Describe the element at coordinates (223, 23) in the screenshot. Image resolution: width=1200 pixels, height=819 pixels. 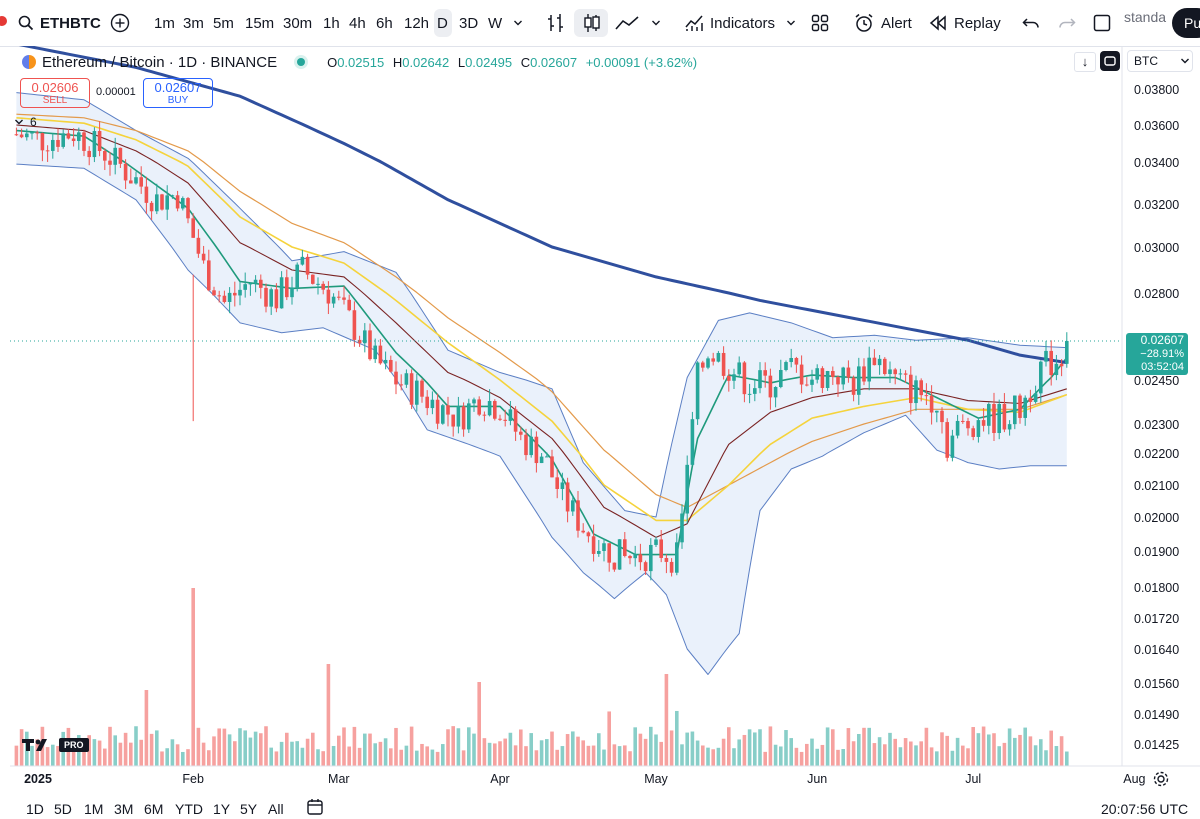
I see `interval-5m: 5m` at that location.